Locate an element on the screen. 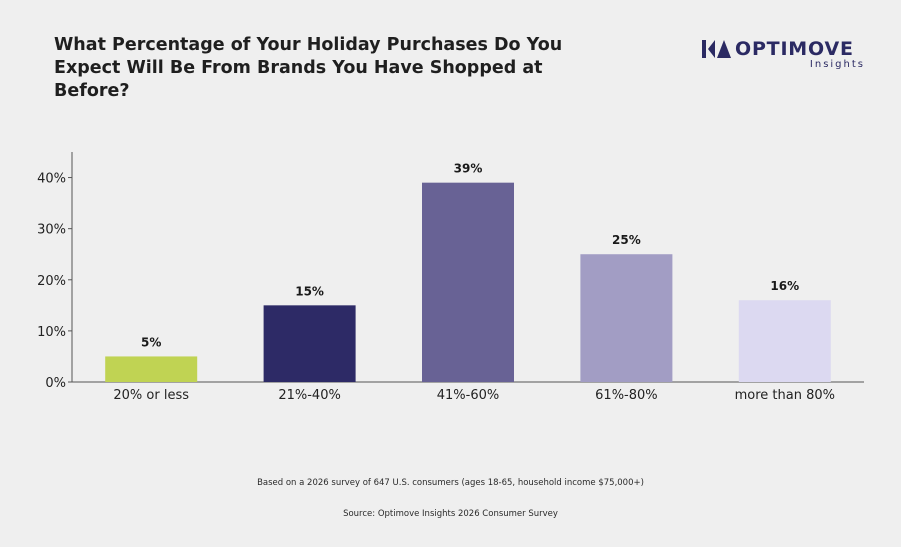  data-label: 5% is located at coordinates (151, 342).